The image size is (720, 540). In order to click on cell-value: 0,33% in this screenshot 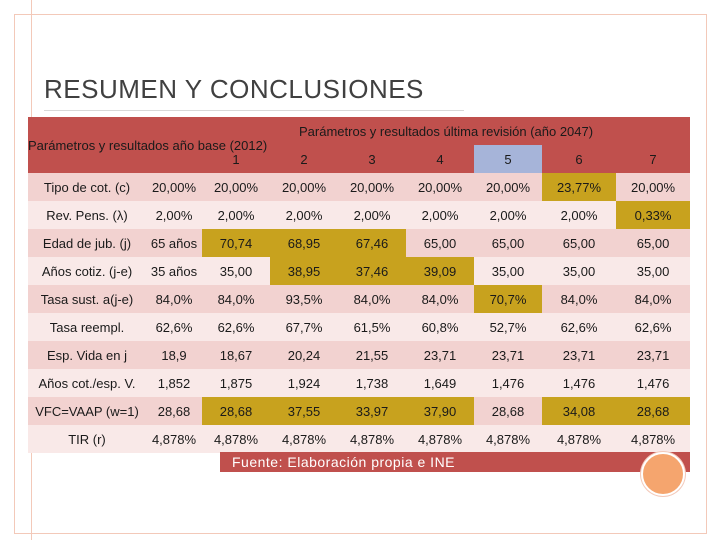, I will do `click(653, 215)`.